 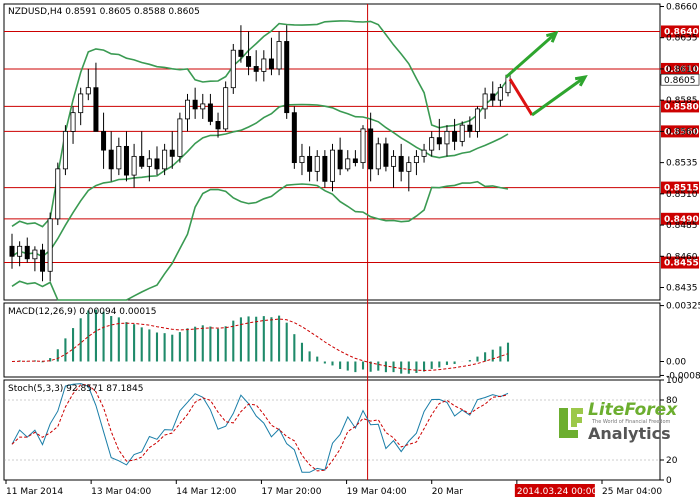 I want to click on level-label: 0.8515, so click(x=681, y=189).